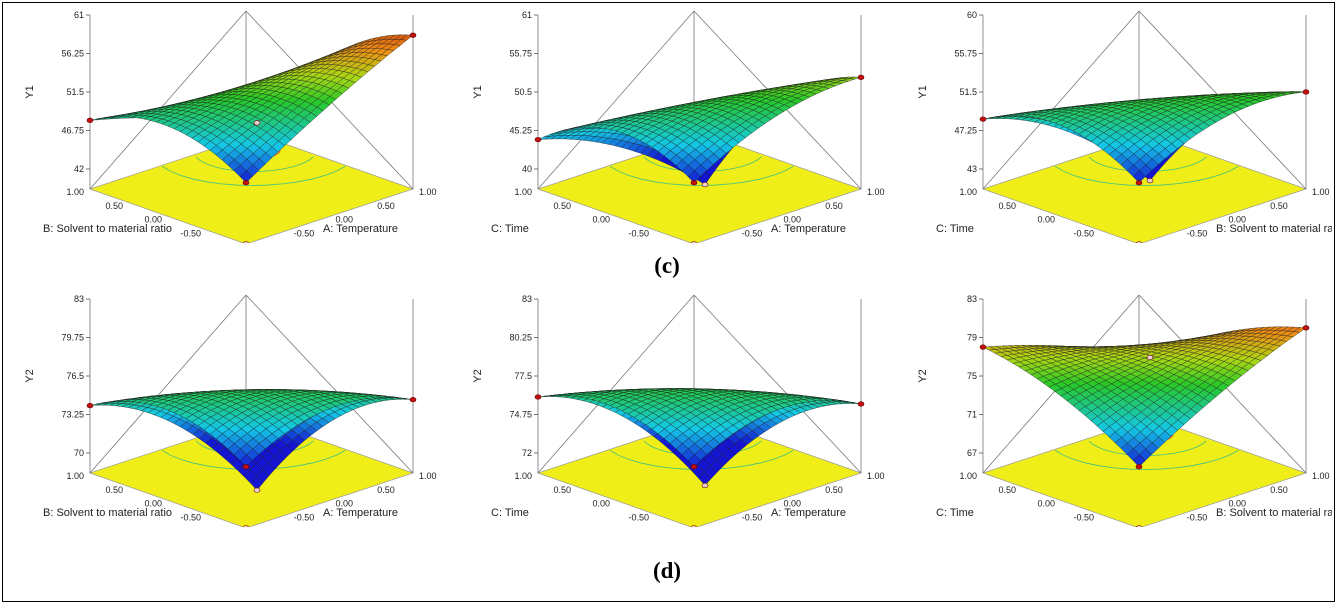  I want to click on z-tick-label: 73.25, so click(72, 415).